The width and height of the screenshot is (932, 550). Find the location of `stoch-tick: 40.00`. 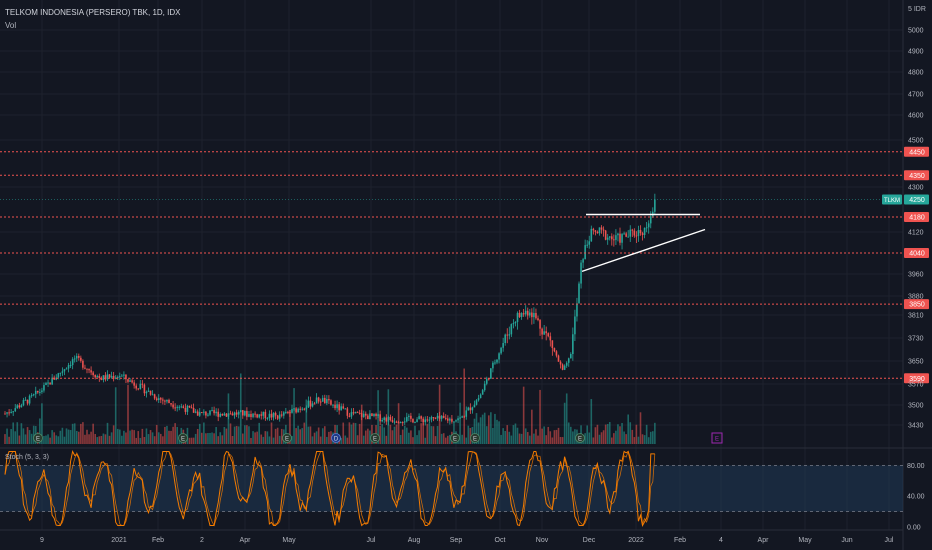

stoch-tick: 40.00 is located at coordinates (916, 497).